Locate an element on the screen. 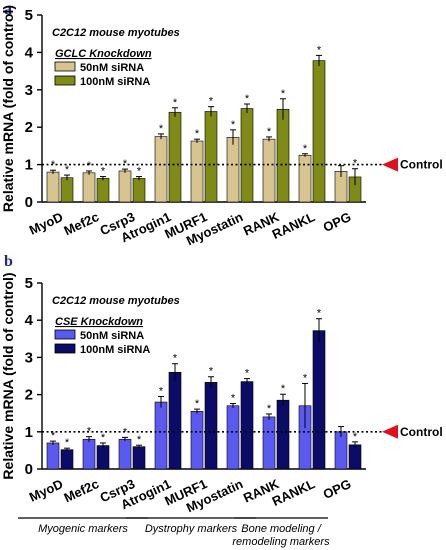 The width and height of the screenshot is (446, 550). control-arrow-icon is located at coordinates (390, 431).